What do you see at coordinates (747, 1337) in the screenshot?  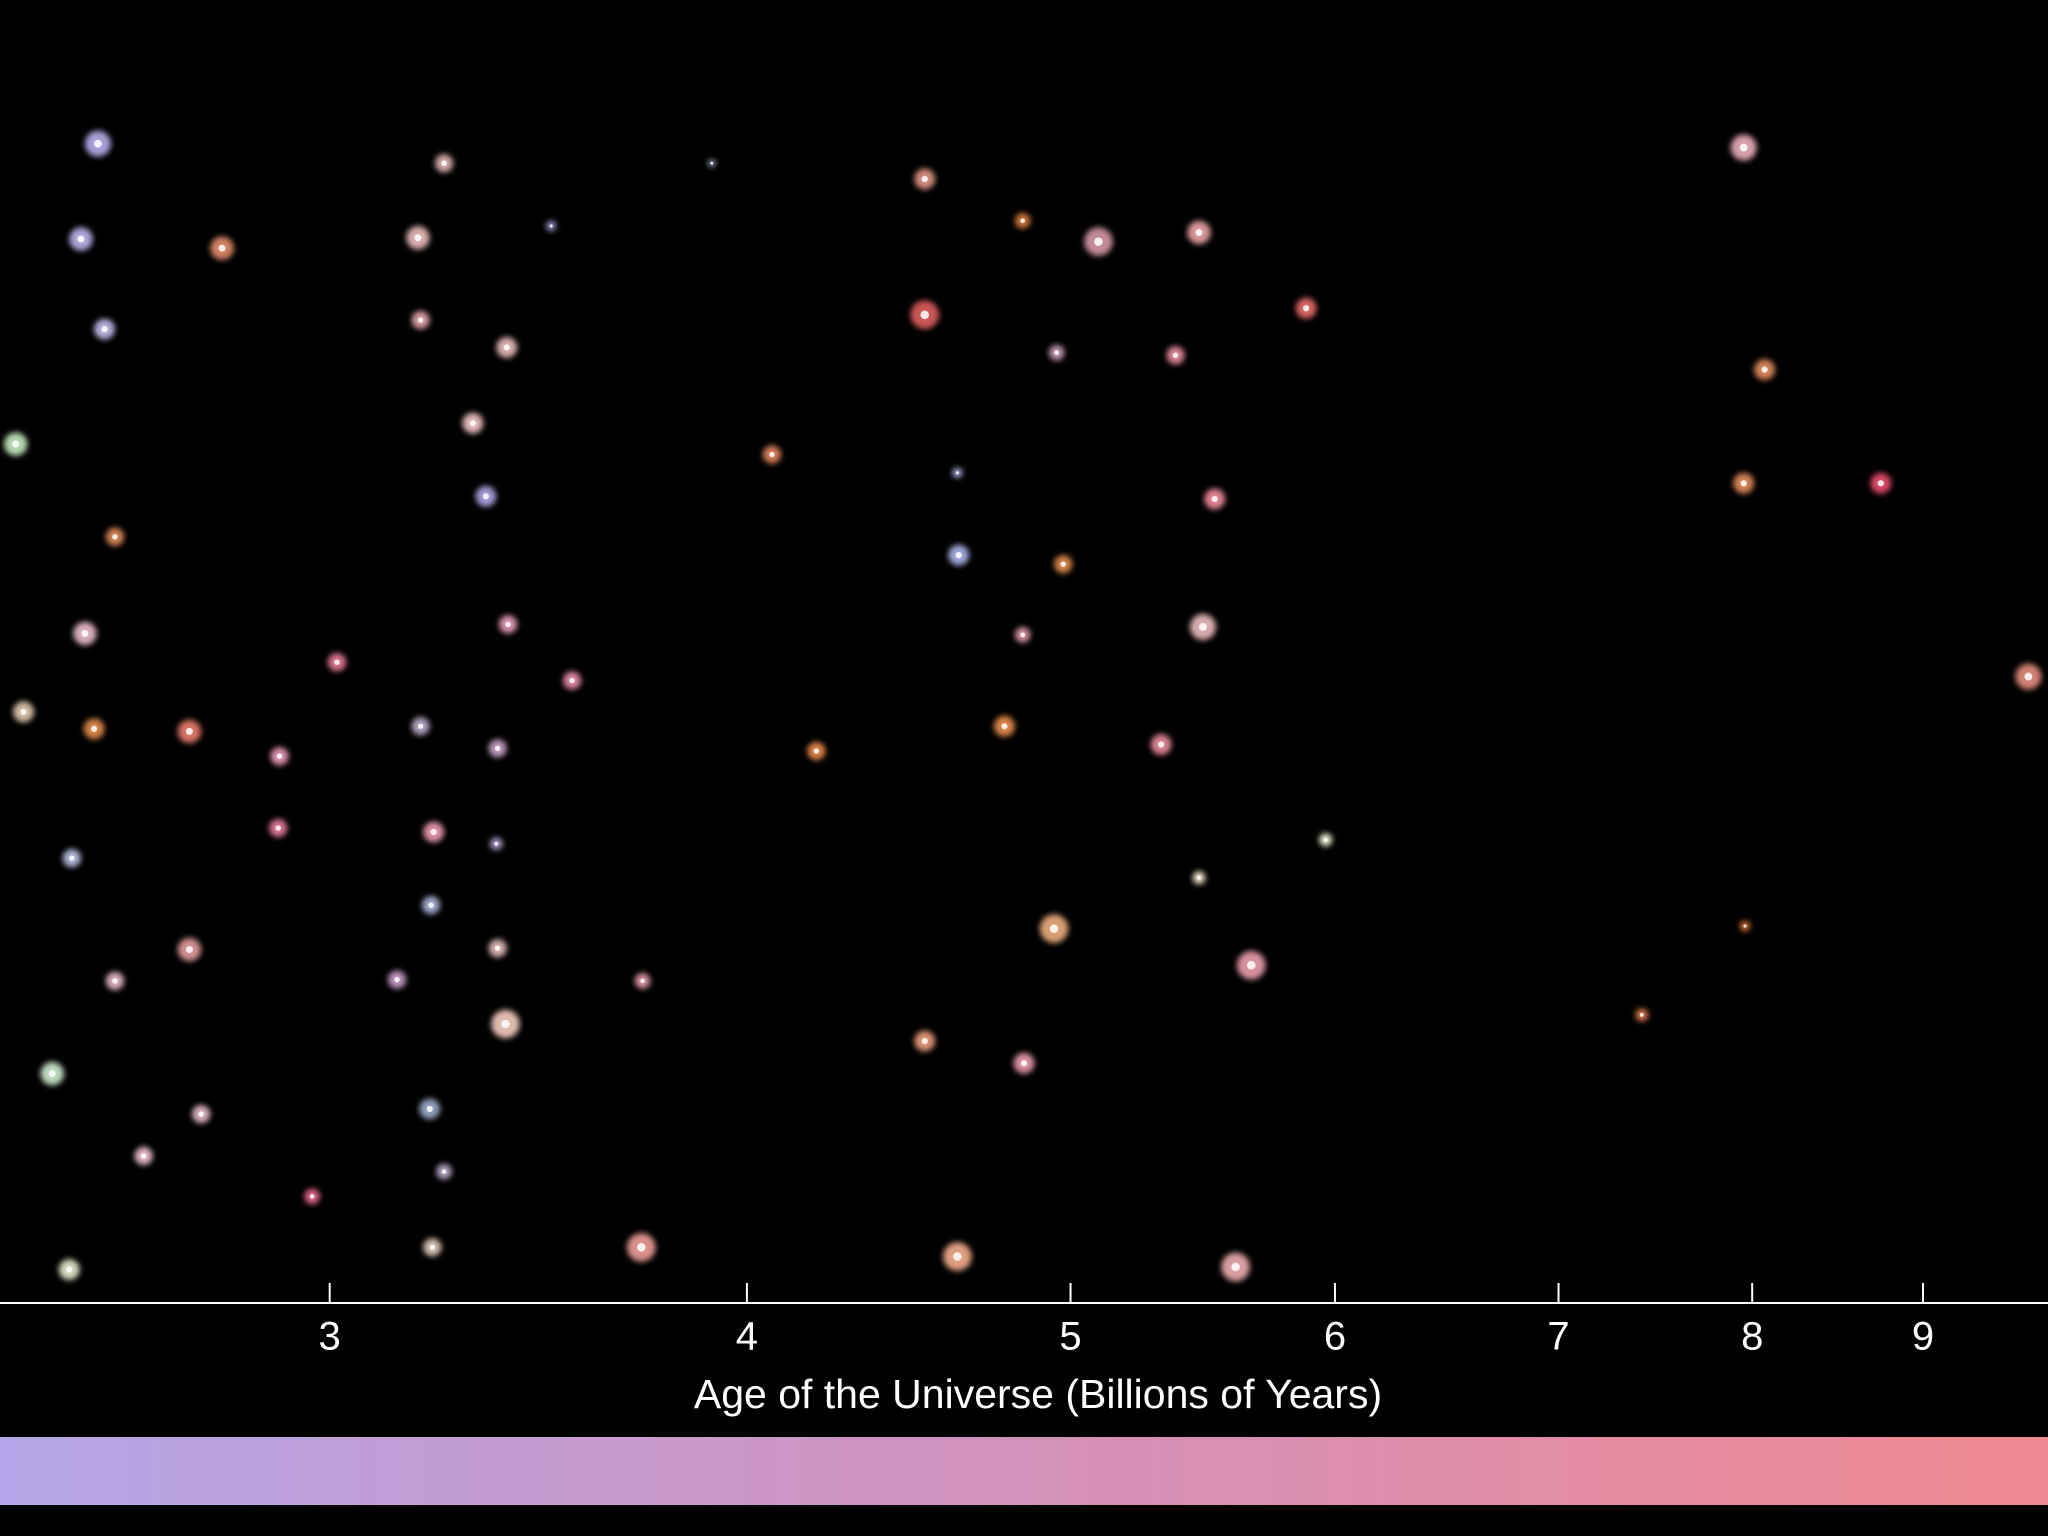 I see `x-tick-label: 4` at bounding box center [747, 1337].